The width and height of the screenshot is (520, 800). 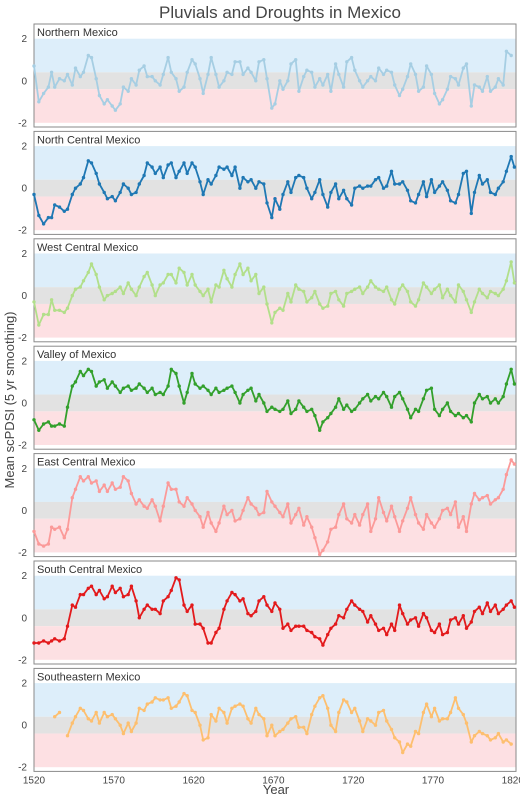 What do you see at coordinates (24, 576) in the screenshot?
I see `y-tick-label: 2` at bounding box center [24, 576].